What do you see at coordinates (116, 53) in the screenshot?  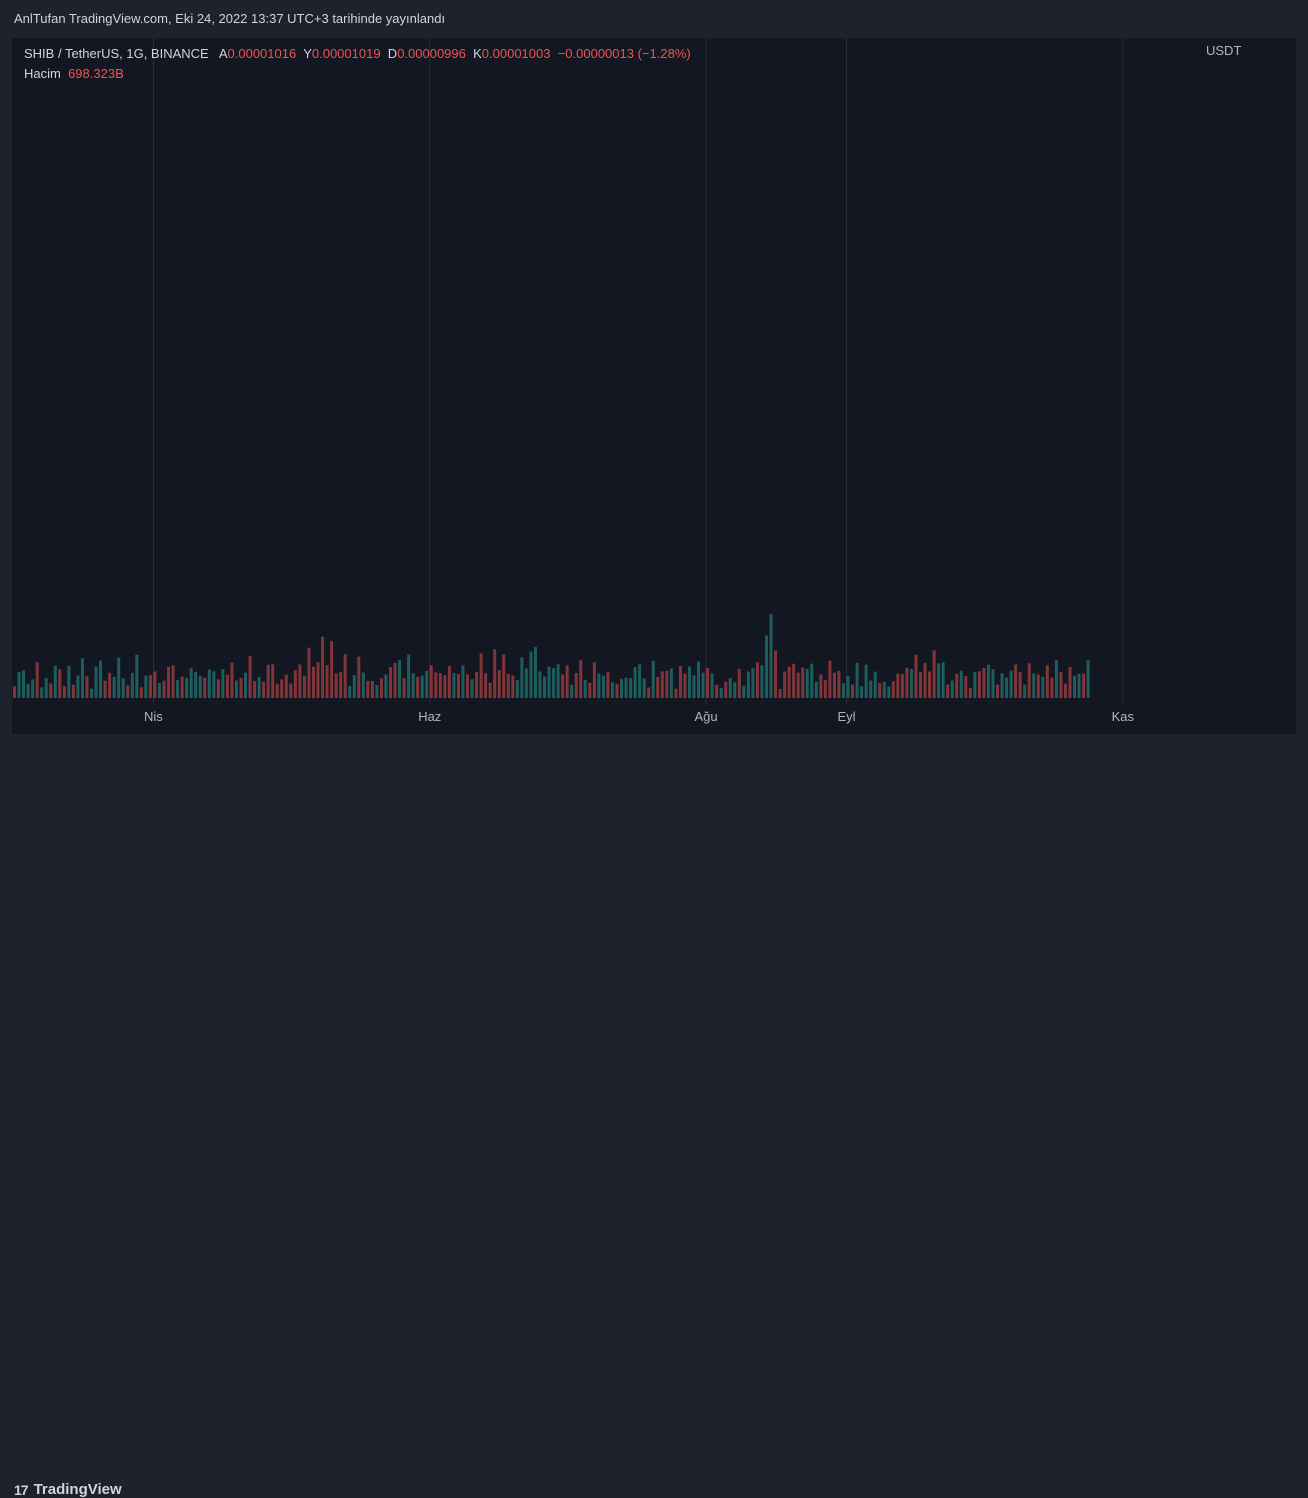 I see `symbol-label: SHIB / TetherUS, 1G, BINANCE` at bounding box center [116, 53].